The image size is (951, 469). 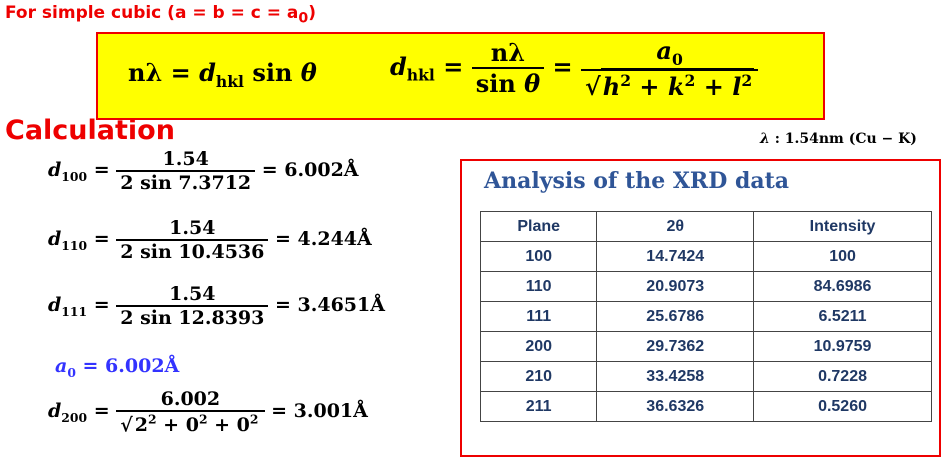 What do you see at coordinates (164, 72) in the screenshot?
I see `math-text: nλ =` at bounding box center [164, 72].